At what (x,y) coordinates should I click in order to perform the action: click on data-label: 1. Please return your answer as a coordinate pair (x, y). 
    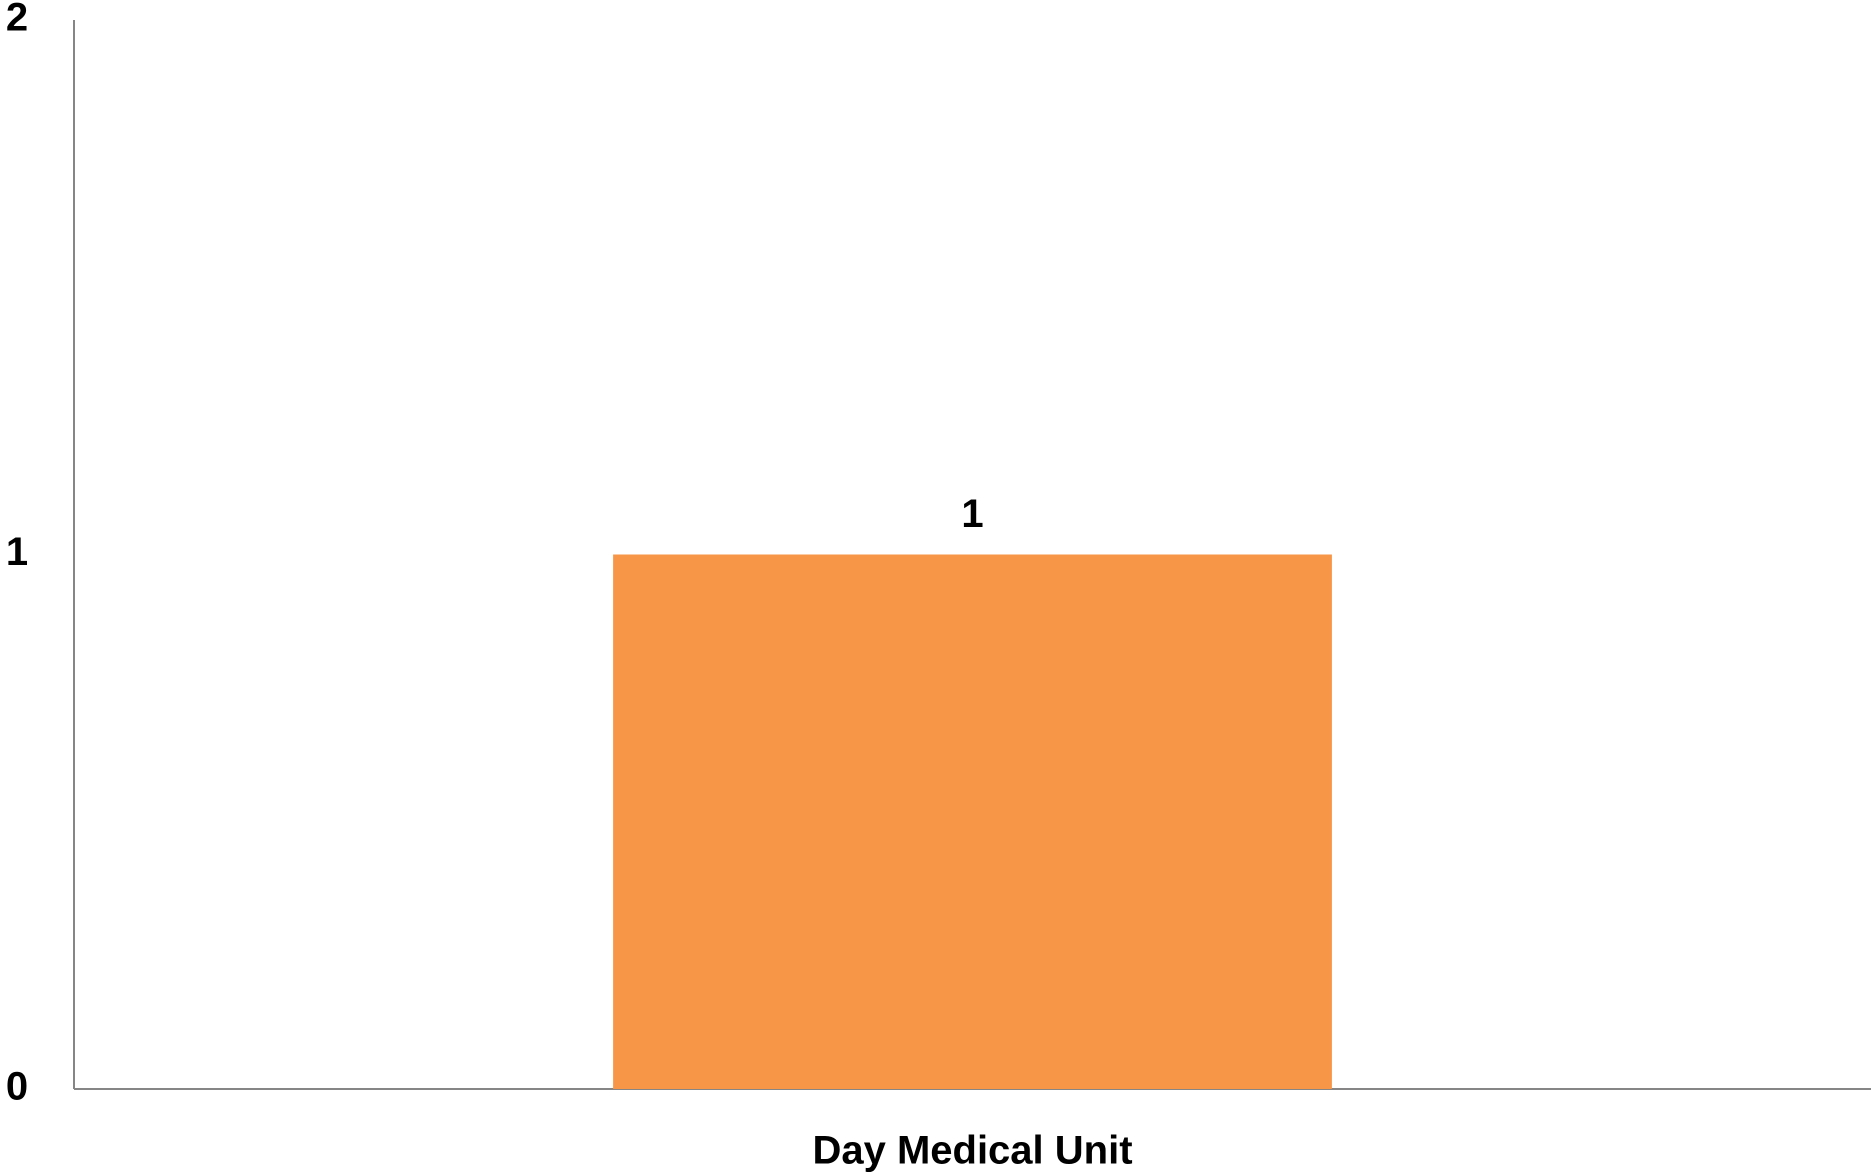
    Looking at the image, I should click on (972, 514).